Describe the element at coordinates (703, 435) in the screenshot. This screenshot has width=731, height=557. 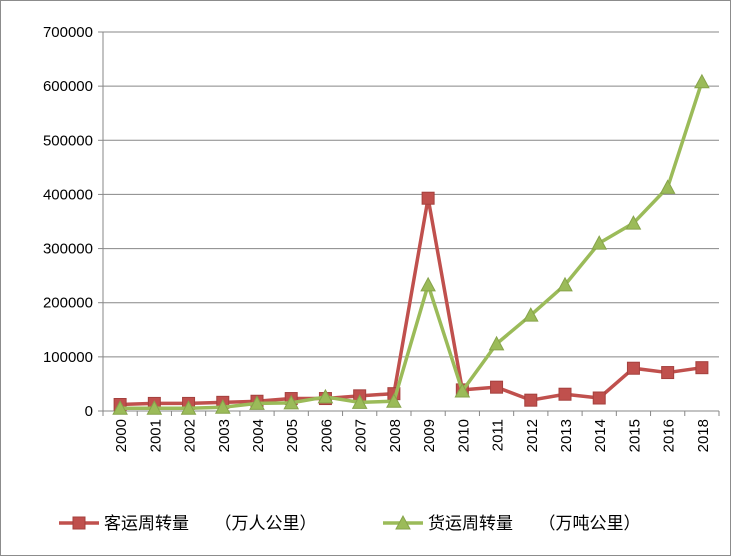
I see `x-tick-label: 2018` at that location.